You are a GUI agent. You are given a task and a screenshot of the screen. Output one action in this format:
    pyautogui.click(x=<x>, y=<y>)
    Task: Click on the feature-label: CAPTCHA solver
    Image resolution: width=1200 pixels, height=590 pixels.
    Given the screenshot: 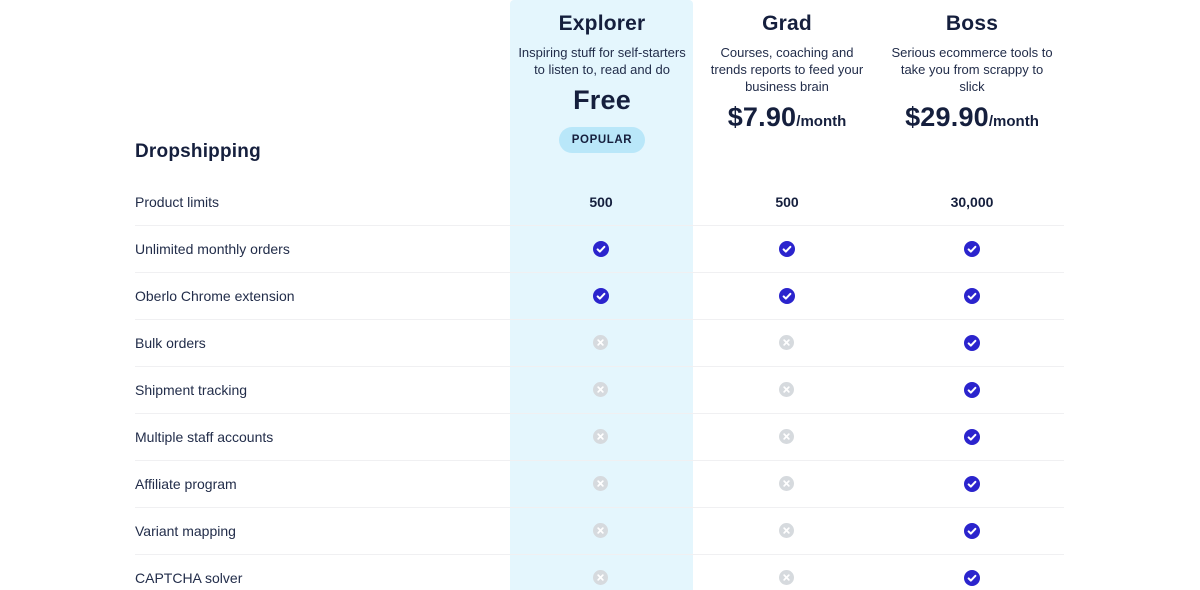 What is the action you would take?
    pyautogui.click(x=189, y=578)
    